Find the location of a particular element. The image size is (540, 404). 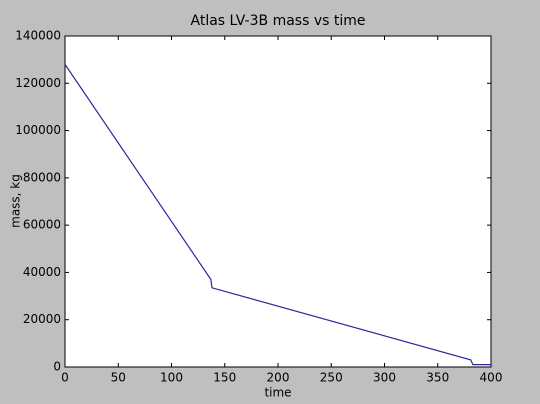

x-tick-label: 150 is located at coordinates (224, 378).